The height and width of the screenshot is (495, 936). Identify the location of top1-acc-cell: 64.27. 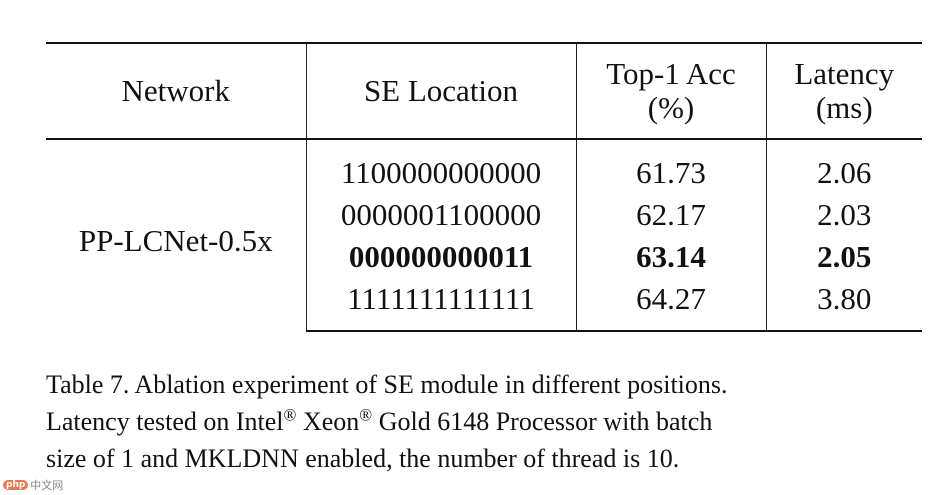
(671, 305).